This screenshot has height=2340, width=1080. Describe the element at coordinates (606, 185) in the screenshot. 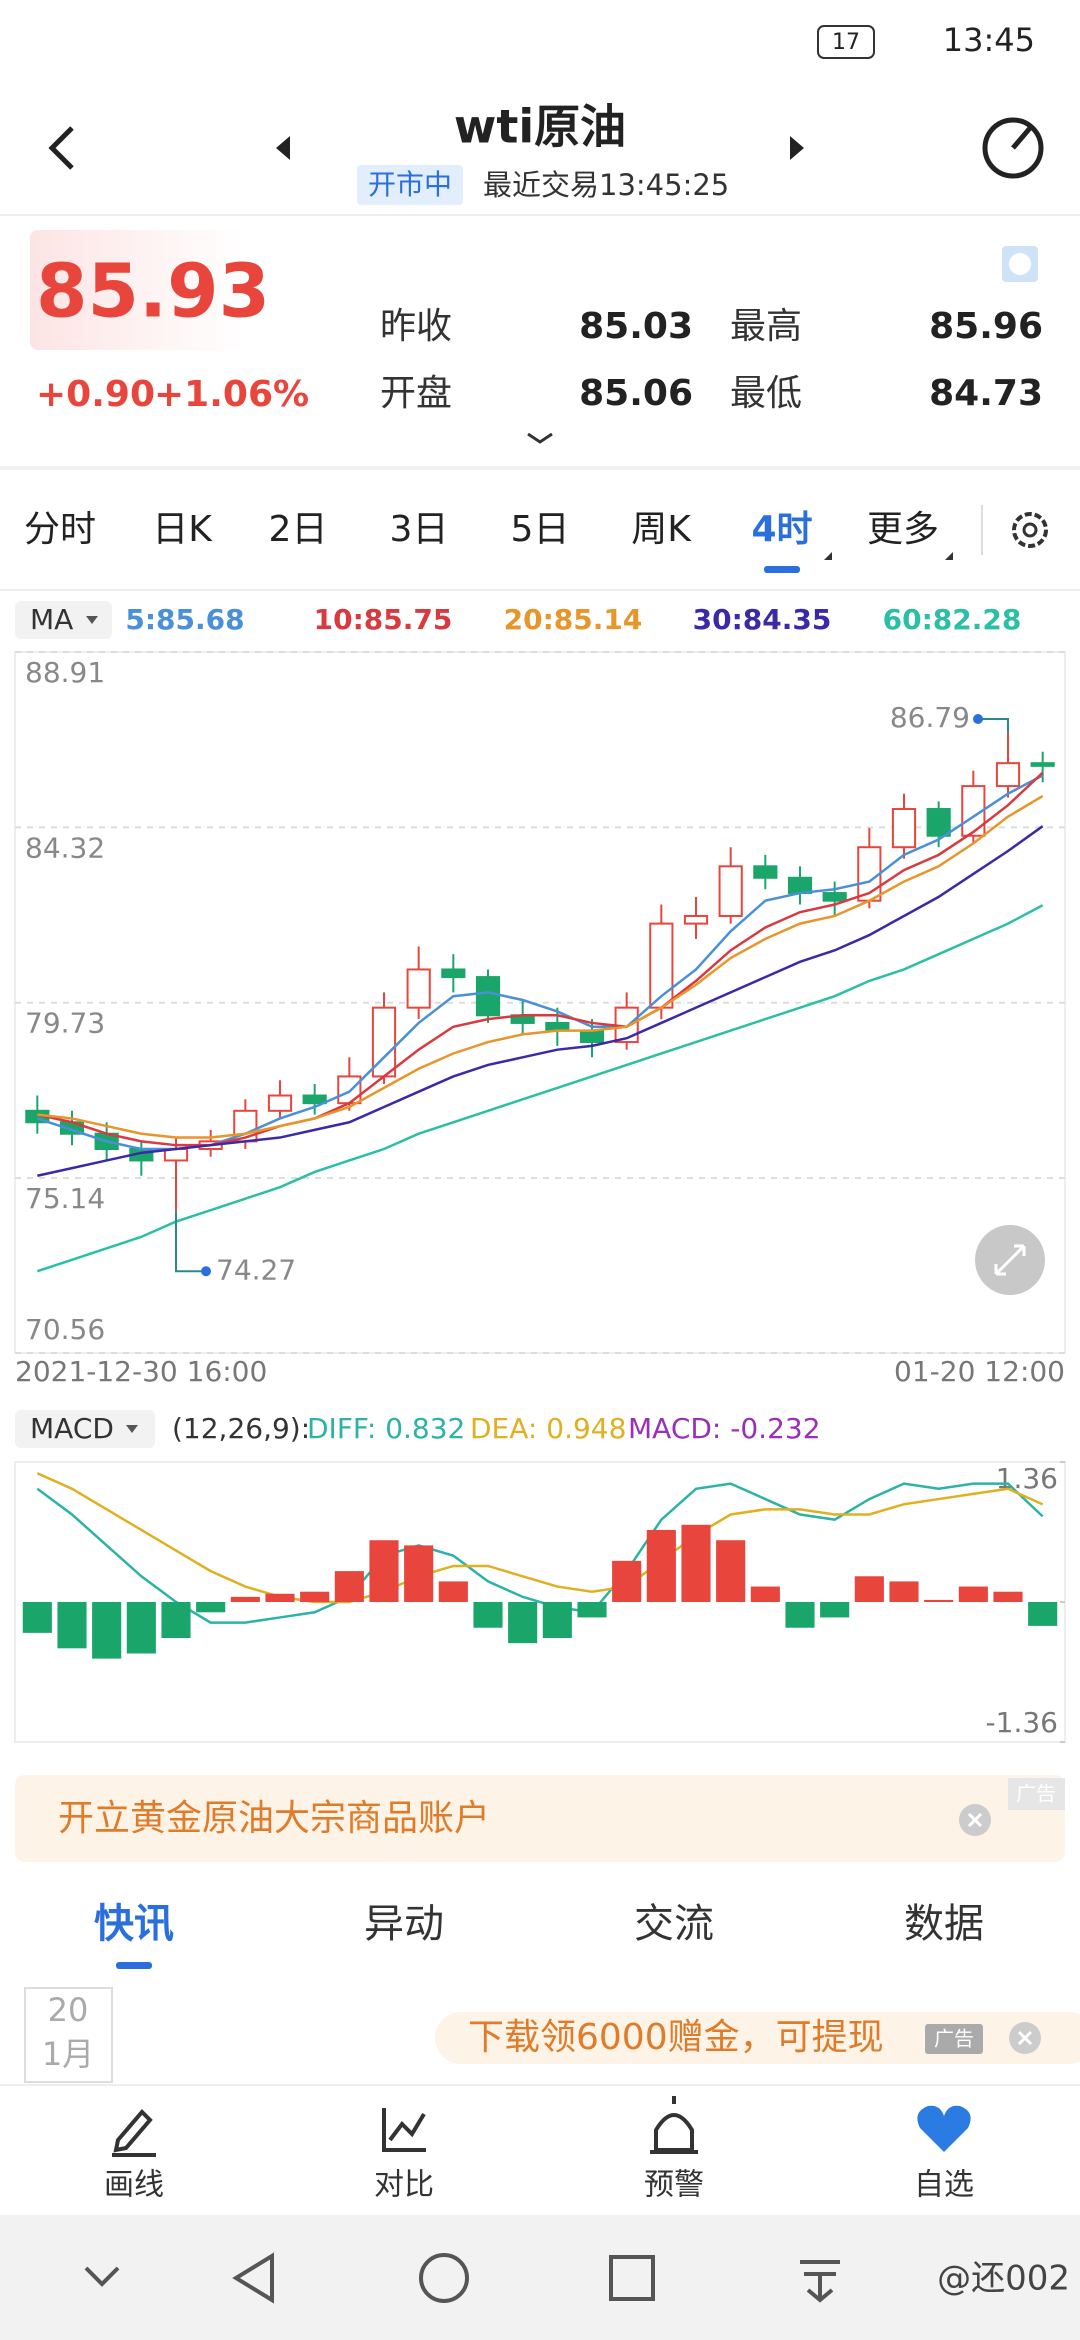

I see `last-trade: 最近交易13:45:25` at that location.